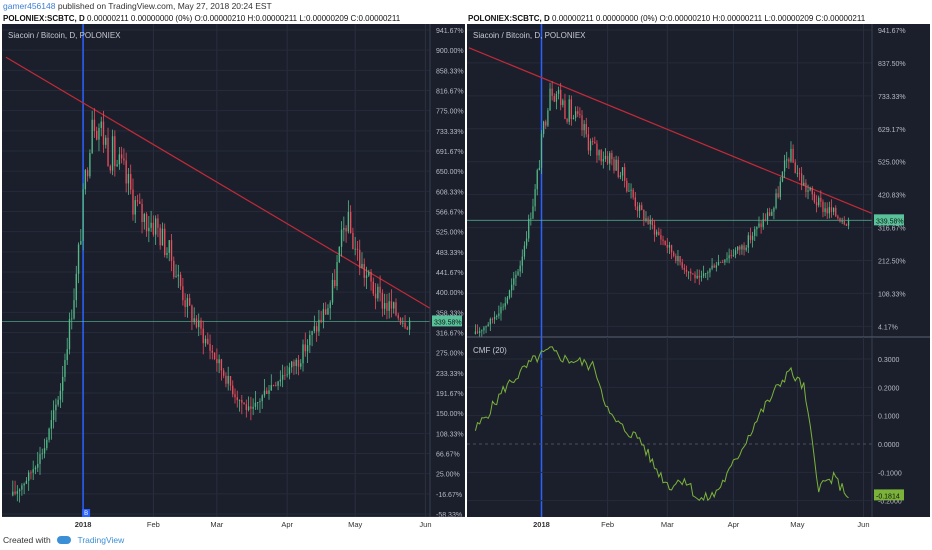 The width and height of the screenshot is (932, 550). What do you see at coordinates (449, 515) in the screenshot?
I see `price-tick-label: -58.33%` at bounding box center [449, 515].